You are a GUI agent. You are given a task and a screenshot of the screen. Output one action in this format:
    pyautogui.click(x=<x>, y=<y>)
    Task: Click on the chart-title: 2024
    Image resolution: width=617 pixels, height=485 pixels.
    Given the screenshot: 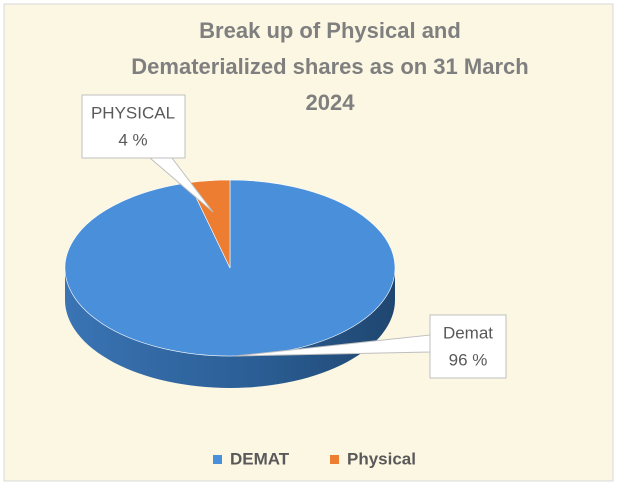 What is the action you would take?
    pyautogui.click(x=331, y=102)
    